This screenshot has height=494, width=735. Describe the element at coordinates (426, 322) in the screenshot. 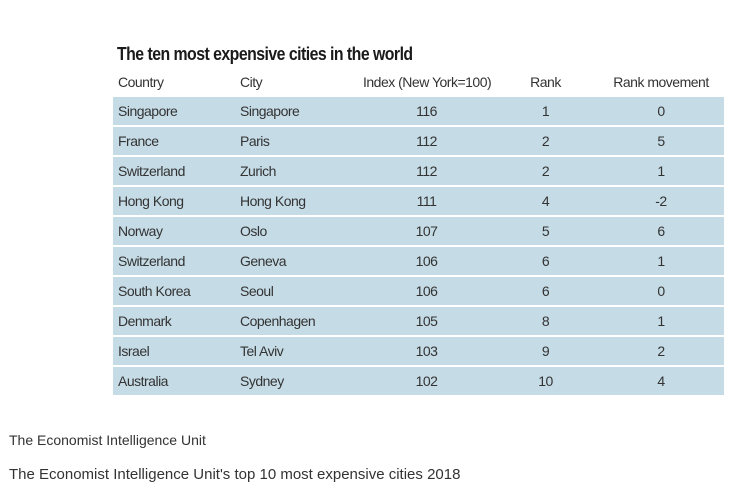

I see `cell-index: 105` at that location.